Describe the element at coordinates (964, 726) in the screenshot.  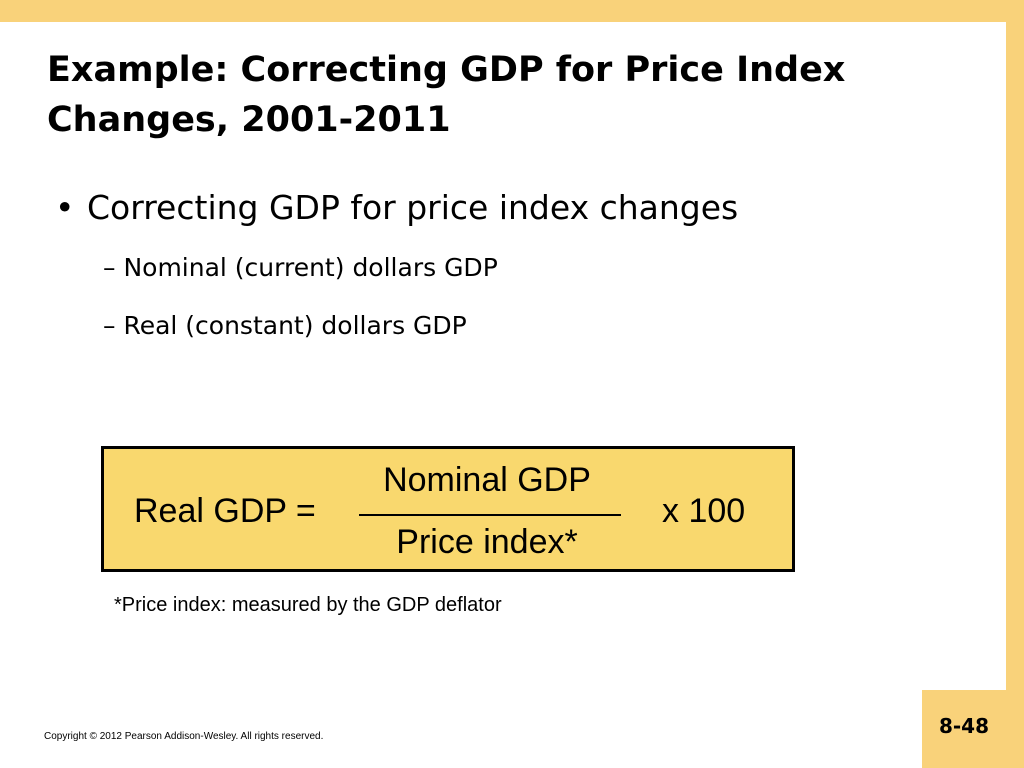
I see `page-number: 8-48` at that location.